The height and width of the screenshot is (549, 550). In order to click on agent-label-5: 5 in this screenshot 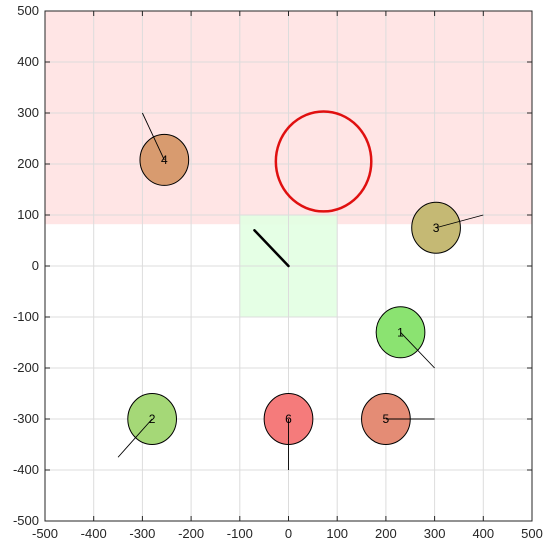, I will do `click(386, 419)`.